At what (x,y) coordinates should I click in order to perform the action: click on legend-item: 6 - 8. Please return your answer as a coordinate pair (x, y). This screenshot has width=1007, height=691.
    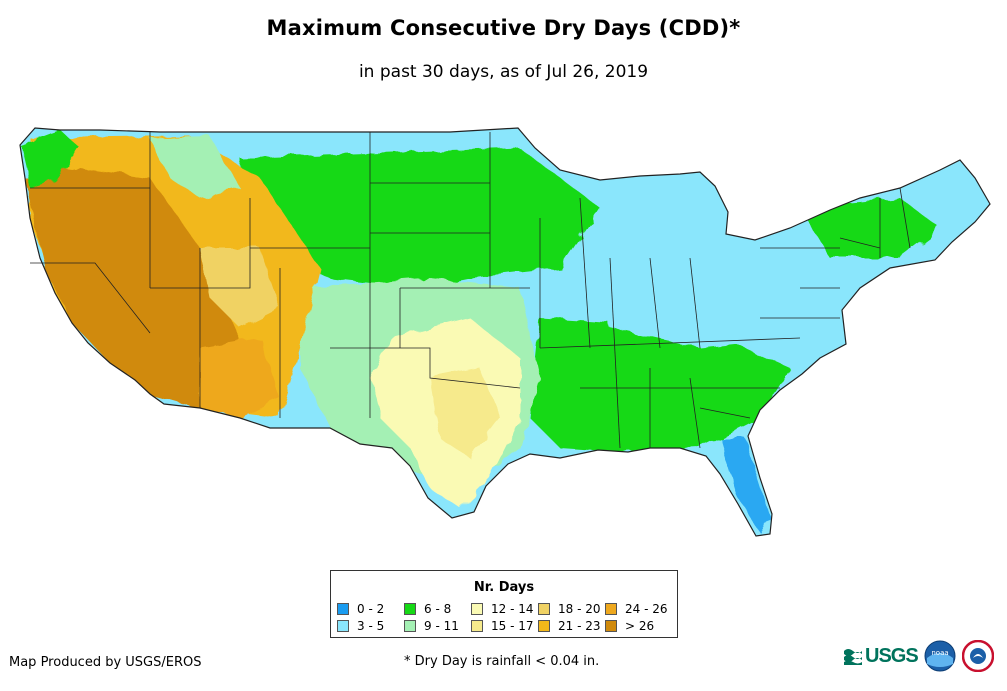
    Looking at the image, I should click on (437, 608).